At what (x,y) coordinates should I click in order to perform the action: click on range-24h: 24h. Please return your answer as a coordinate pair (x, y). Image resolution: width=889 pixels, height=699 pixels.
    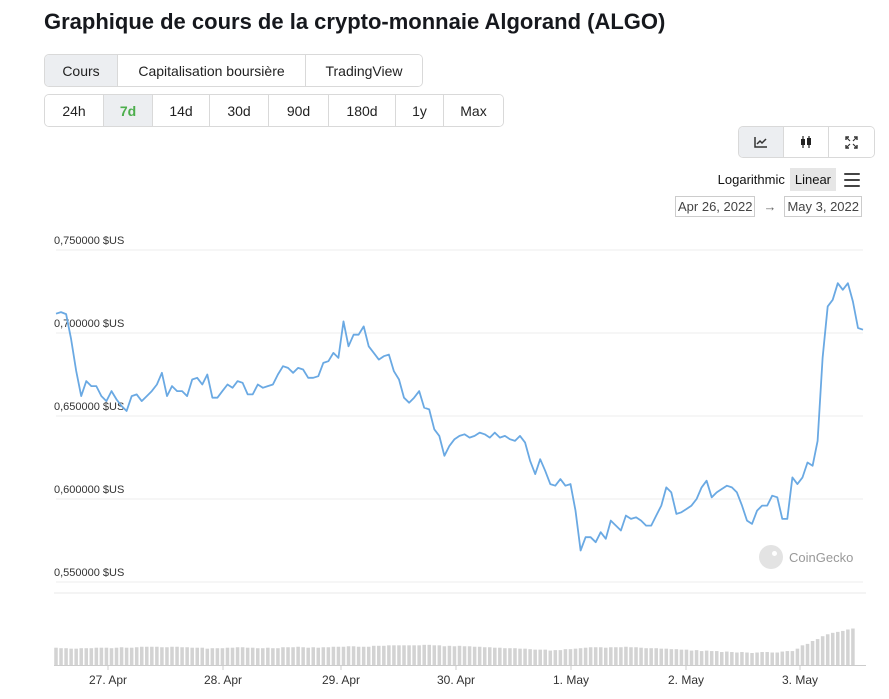
    Looking at the image, I should click on (74, 110).